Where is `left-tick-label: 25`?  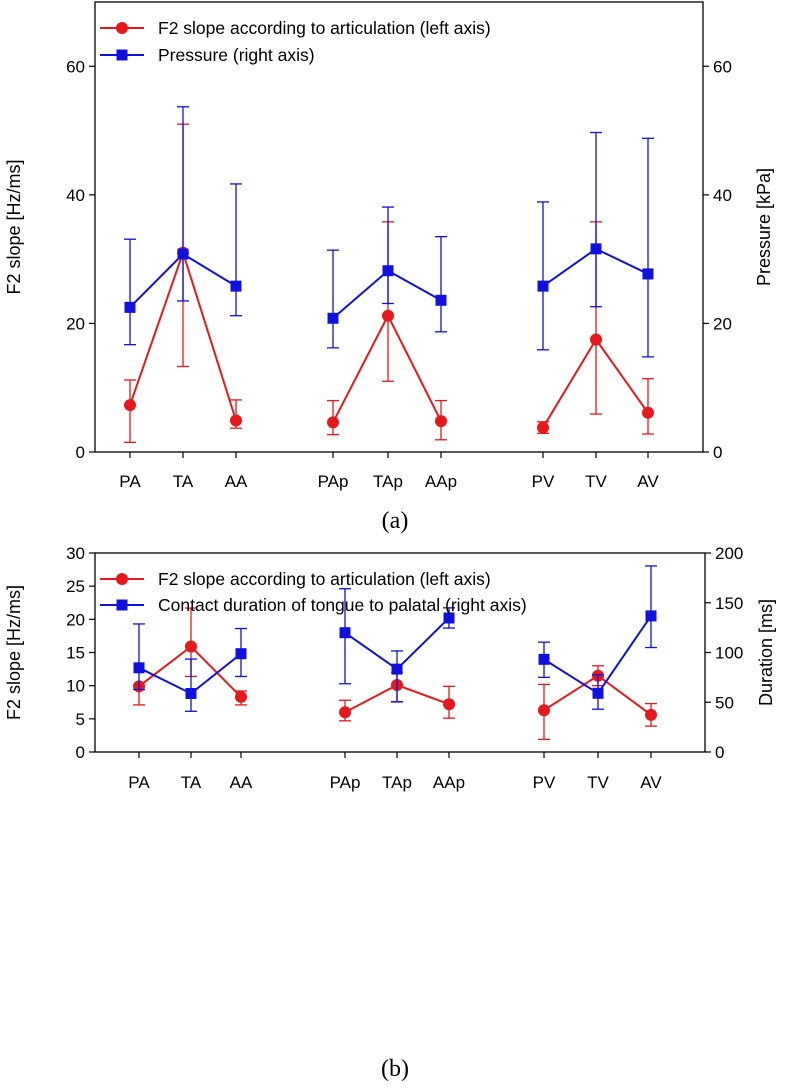 left-tick-label: 25 is located at coordinates (75, 586).